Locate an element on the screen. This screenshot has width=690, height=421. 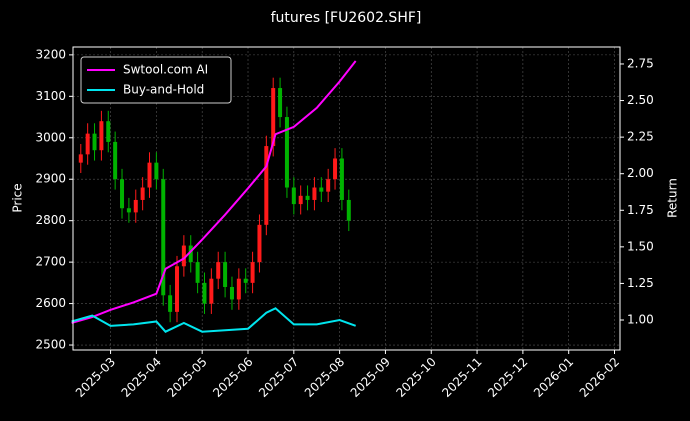
y-tick-label: 3100 is located at coordinates (50, 96).